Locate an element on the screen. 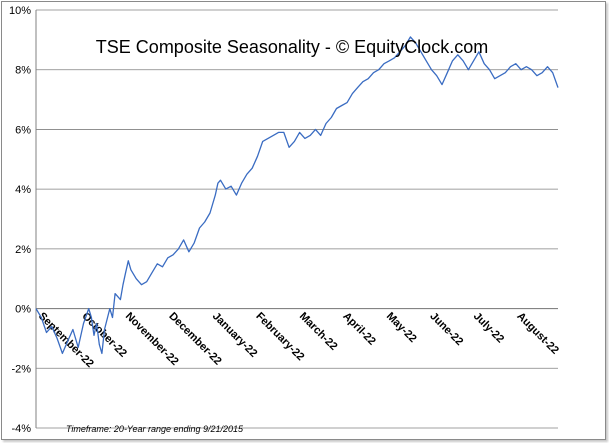 The width and height of the screenshot is (609, 443). x-tick-label: July-22 is located at coordinates (488, 327).